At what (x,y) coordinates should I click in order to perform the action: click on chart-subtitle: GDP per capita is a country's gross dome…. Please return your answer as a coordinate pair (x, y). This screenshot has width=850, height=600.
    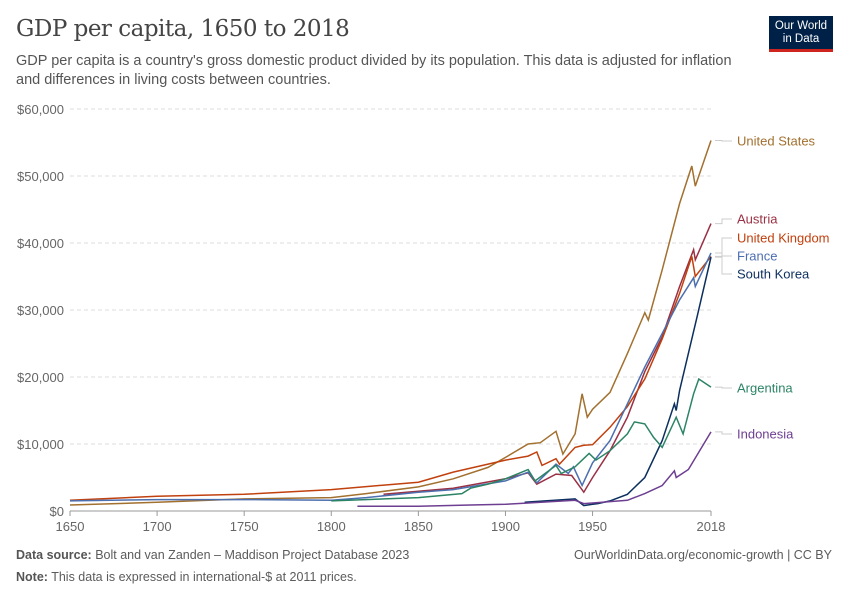
    Looking at the image, I should click on (374, 70).